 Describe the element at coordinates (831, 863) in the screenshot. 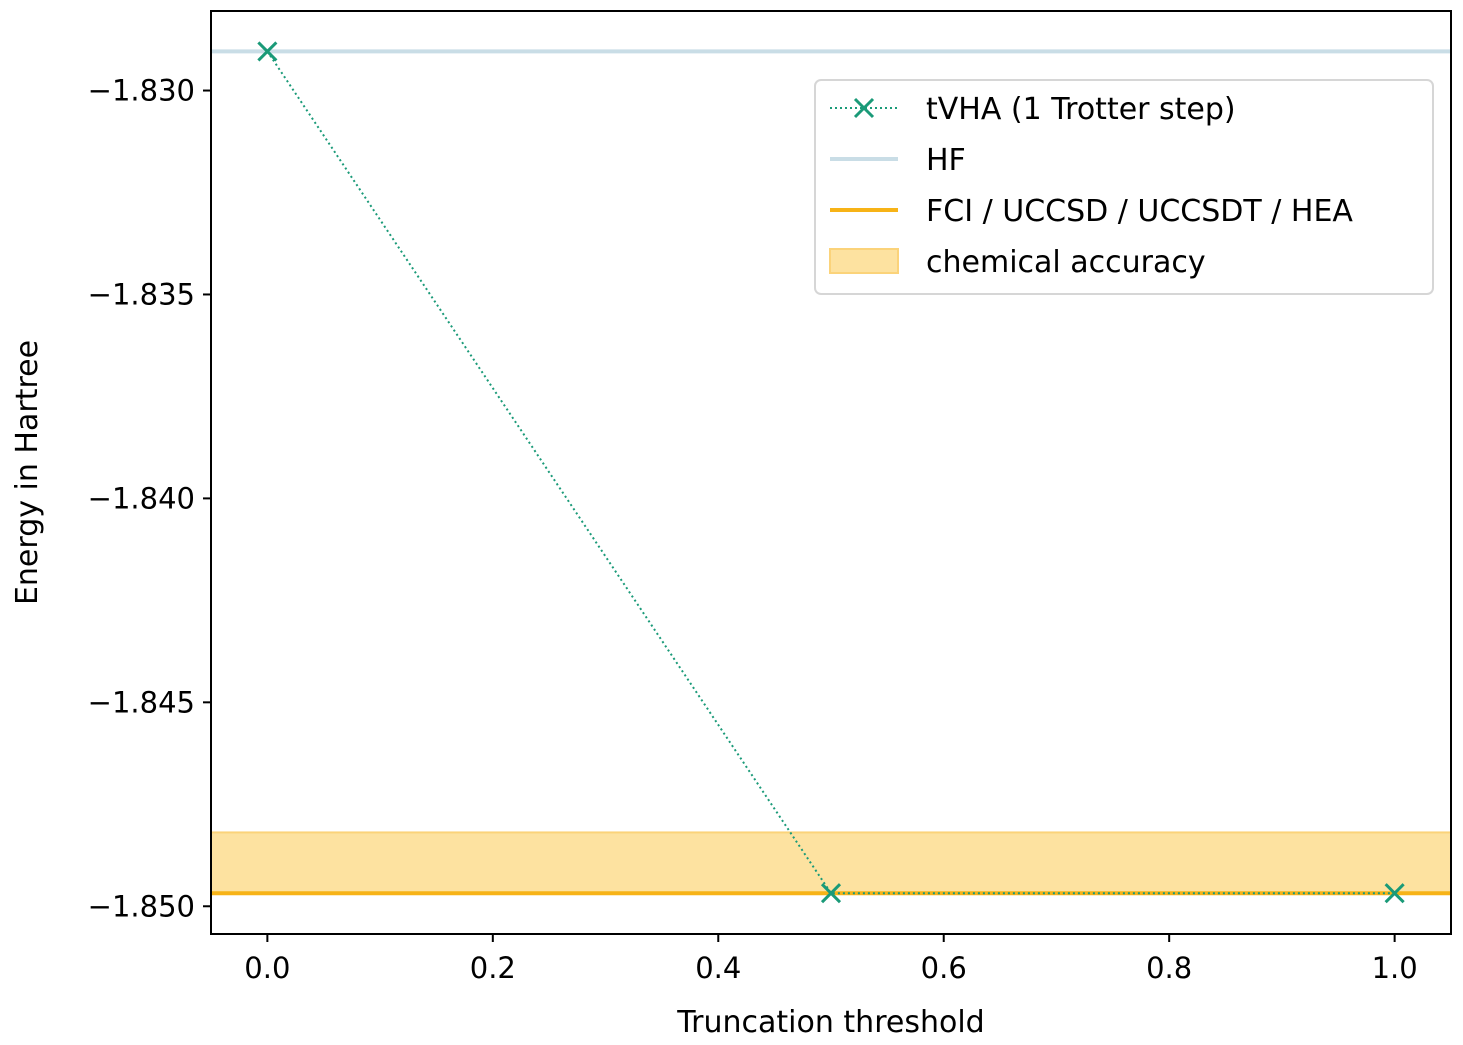

I see `chemical-accuracy-band` at that location.